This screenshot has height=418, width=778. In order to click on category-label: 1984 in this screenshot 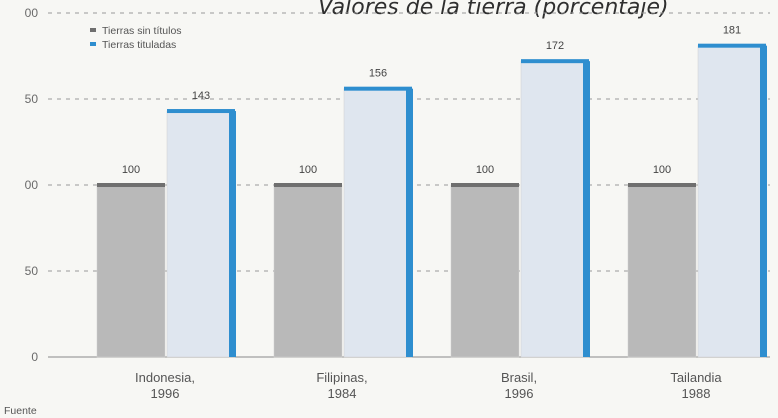, I will do `click(342, 393)`.